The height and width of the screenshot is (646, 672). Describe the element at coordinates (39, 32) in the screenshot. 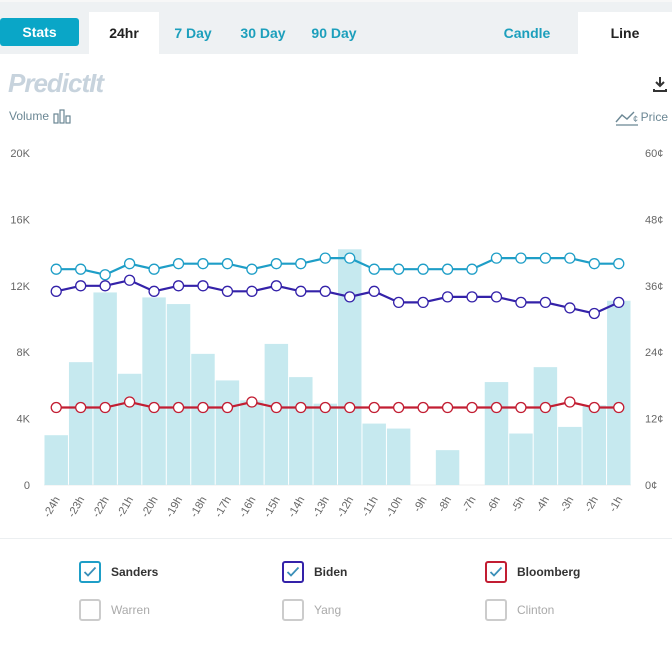

I see `stats-button: Stats` at that location.